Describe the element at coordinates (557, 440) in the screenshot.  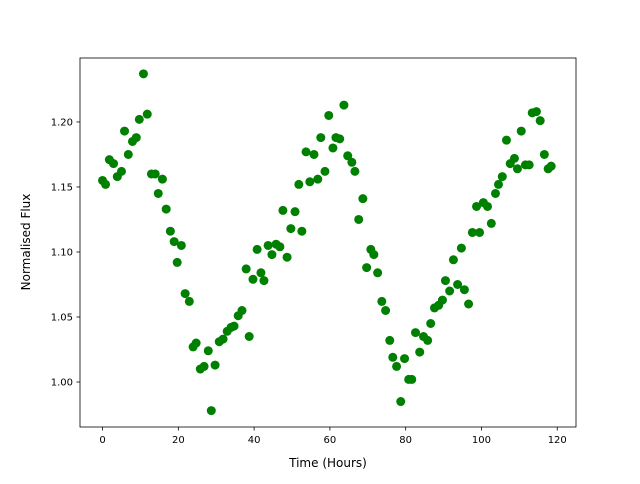
I see `x-tick-label: 120` at that location.